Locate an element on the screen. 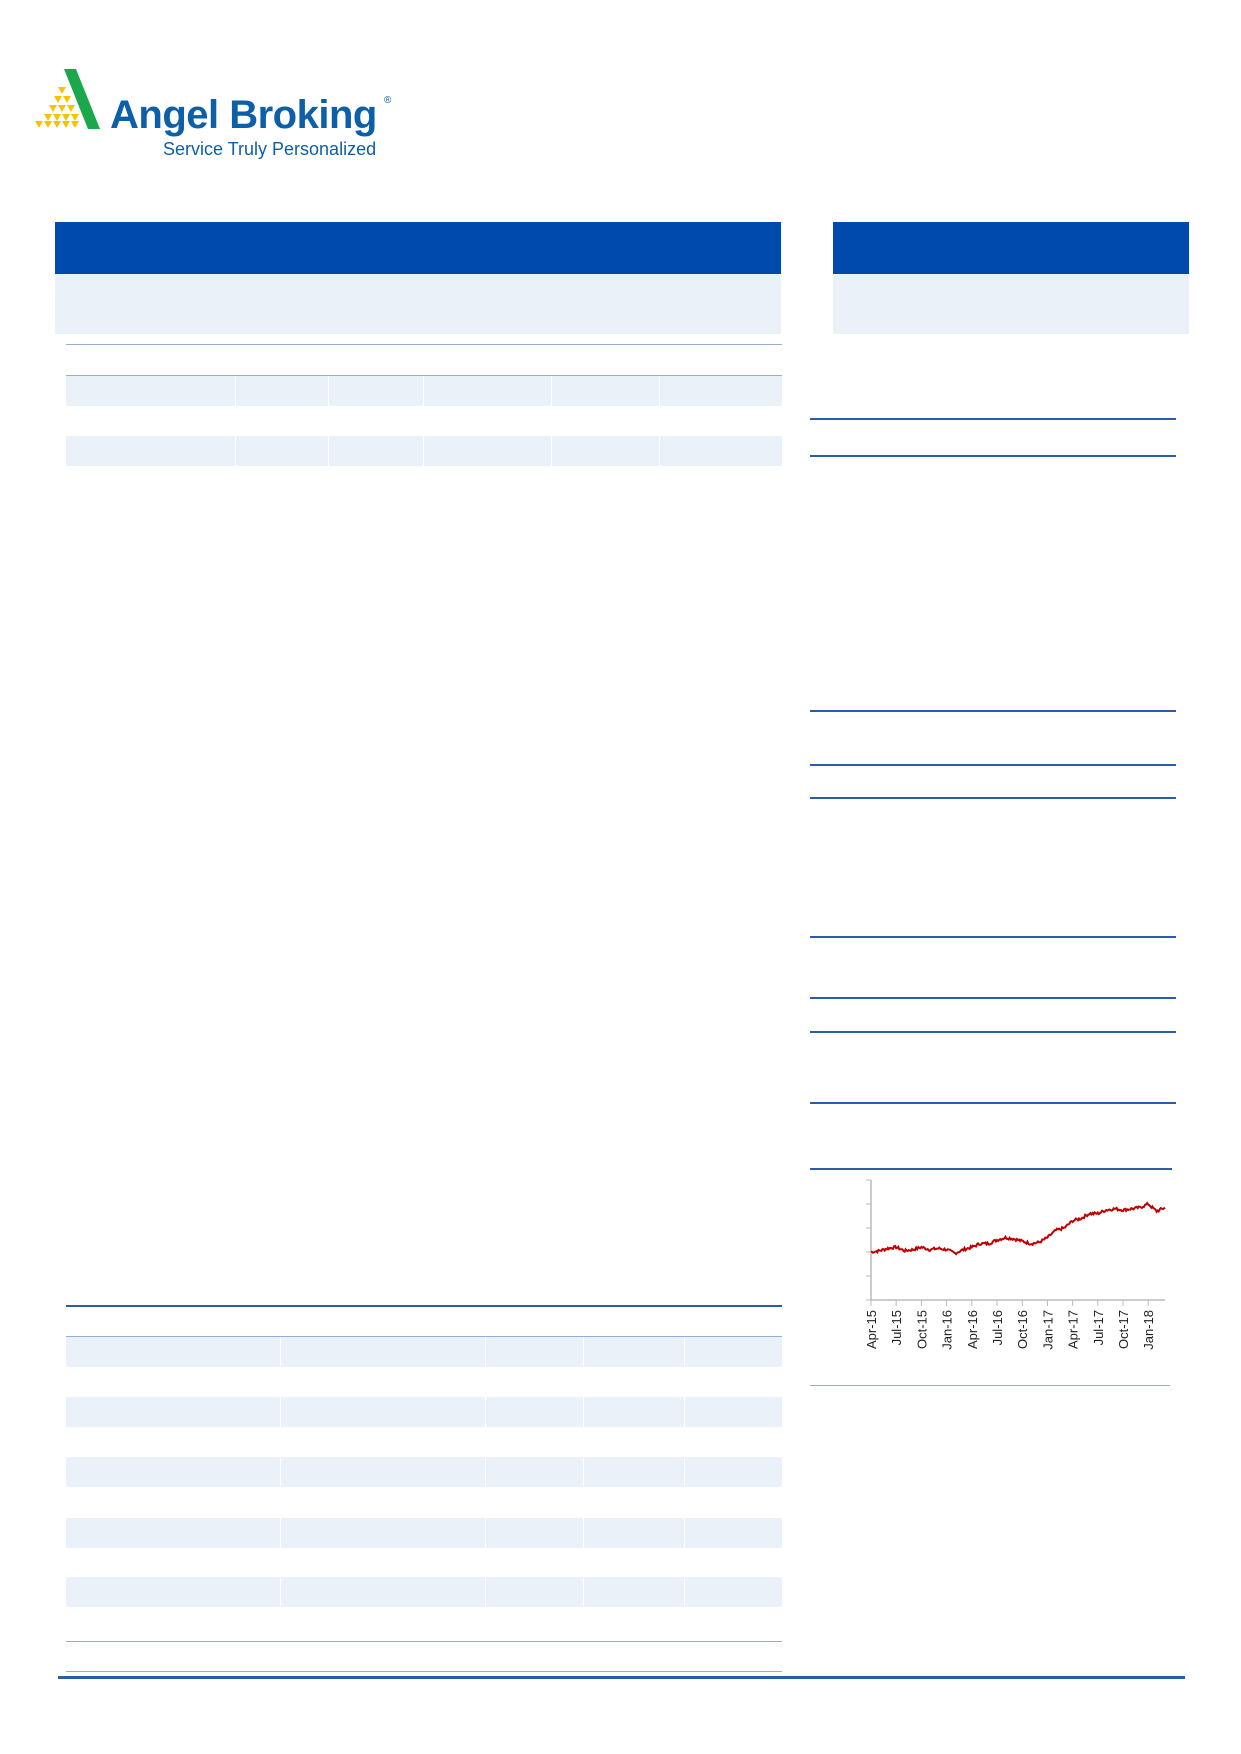  left-header-band is located at coordinates (418, 304).